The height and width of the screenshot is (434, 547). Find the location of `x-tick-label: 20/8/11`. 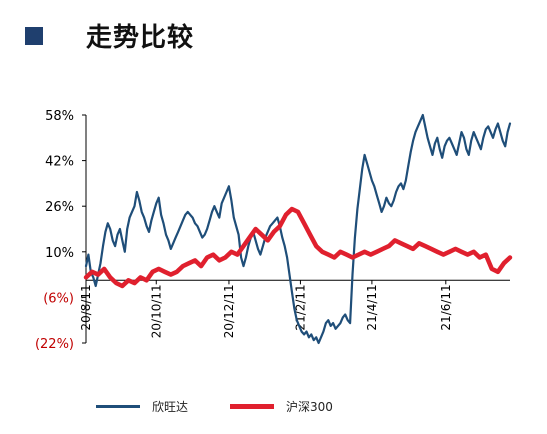

x-tick-label: 20/8/11 is located at coordinates (86, 307).